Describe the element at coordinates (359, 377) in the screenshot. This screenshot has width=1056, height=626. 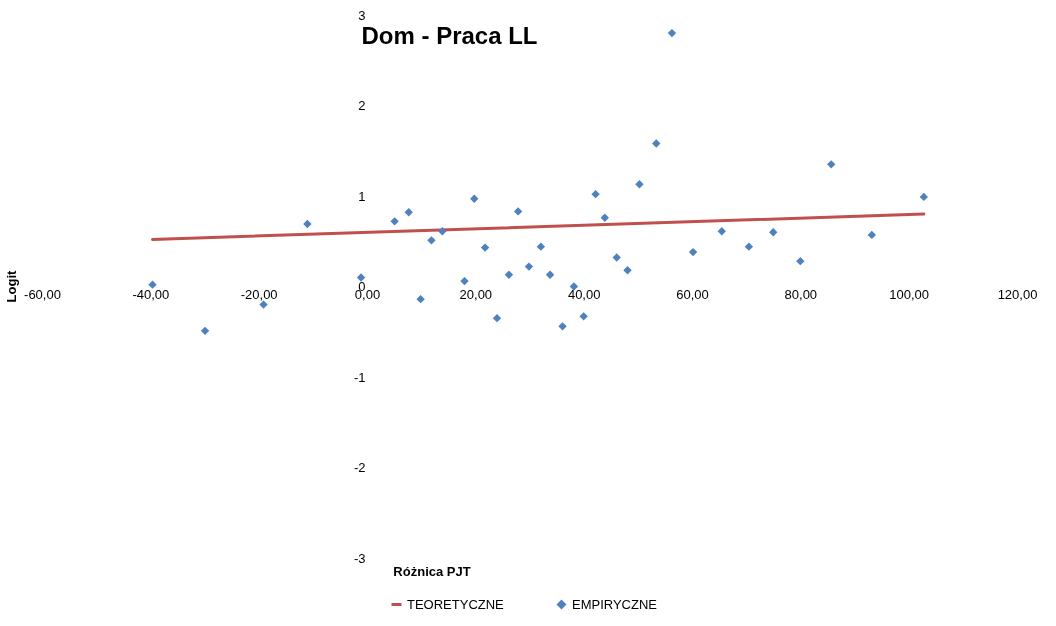
I see `y-tick-label: -1` at that location.